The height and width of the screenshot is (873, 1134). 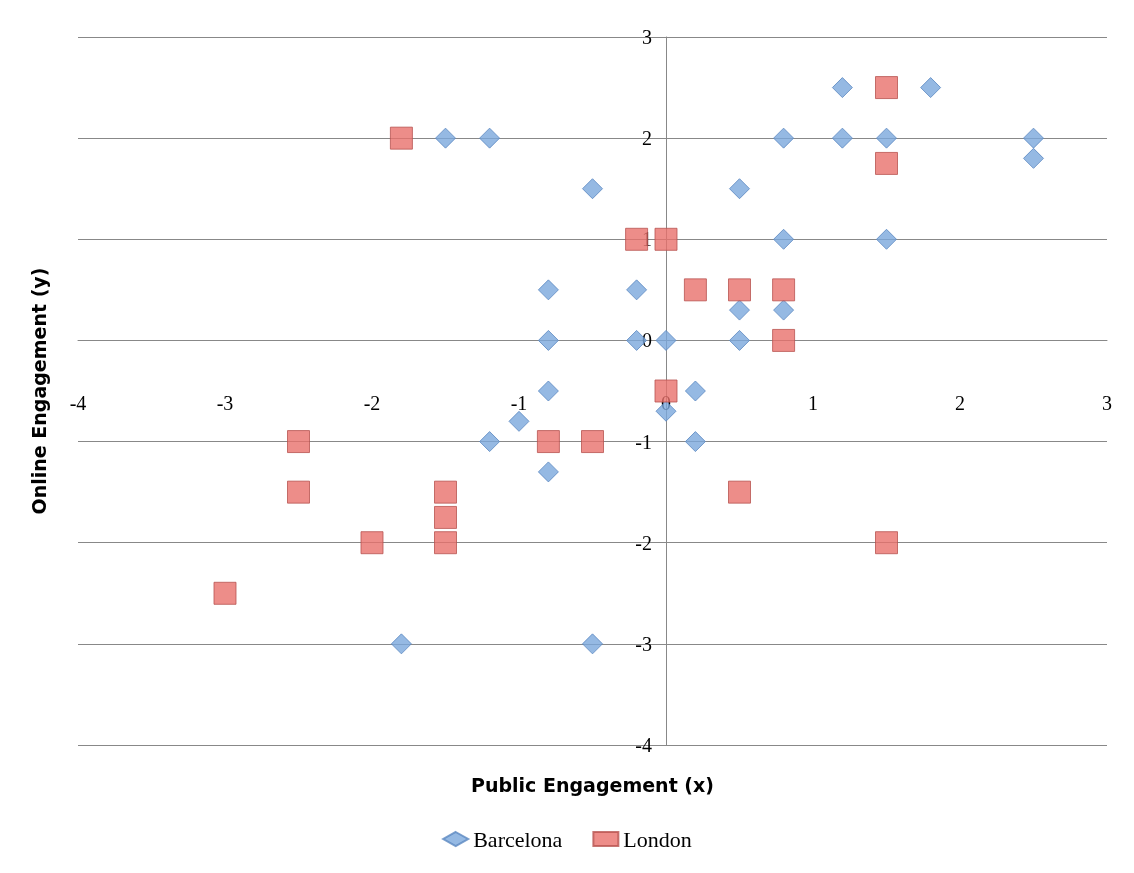 What do you see at coordinates (1107, 403) in the screenshot?
I see `x-tick-label: 3` at bounding box center [1107, 403].